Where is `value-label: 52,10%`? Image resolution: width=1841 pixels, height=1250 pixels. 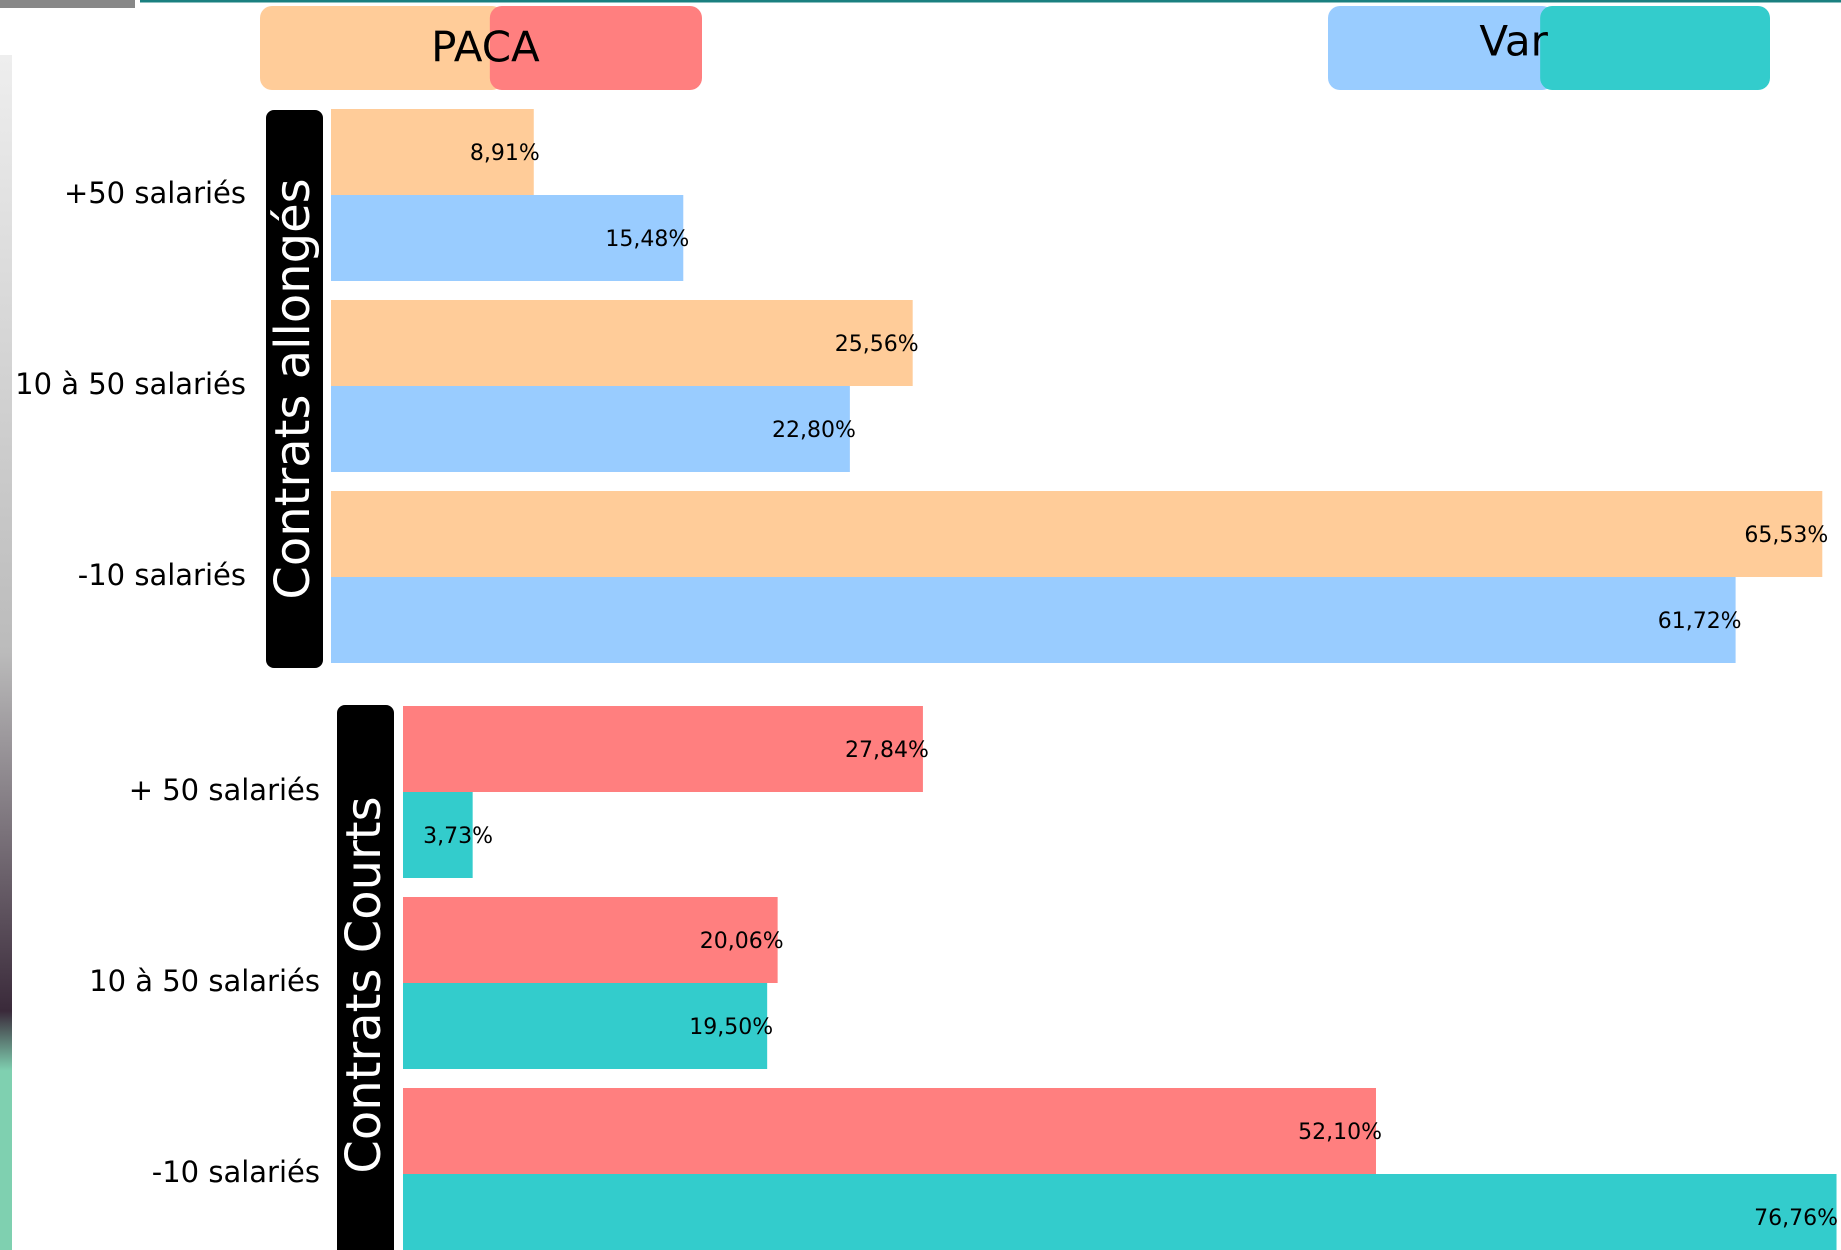 value-label: 52,10% is located at coordinates (1340, 1132).